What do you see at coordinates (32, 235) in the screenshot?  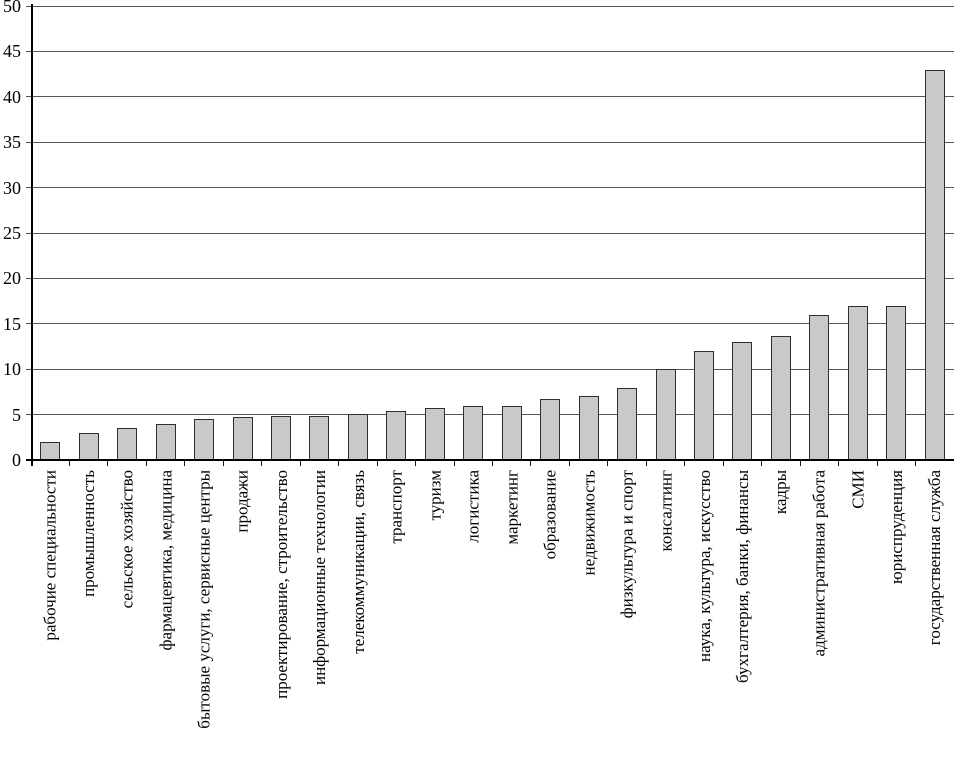 I see `y-axis-line` at bounding box center [32, 235].